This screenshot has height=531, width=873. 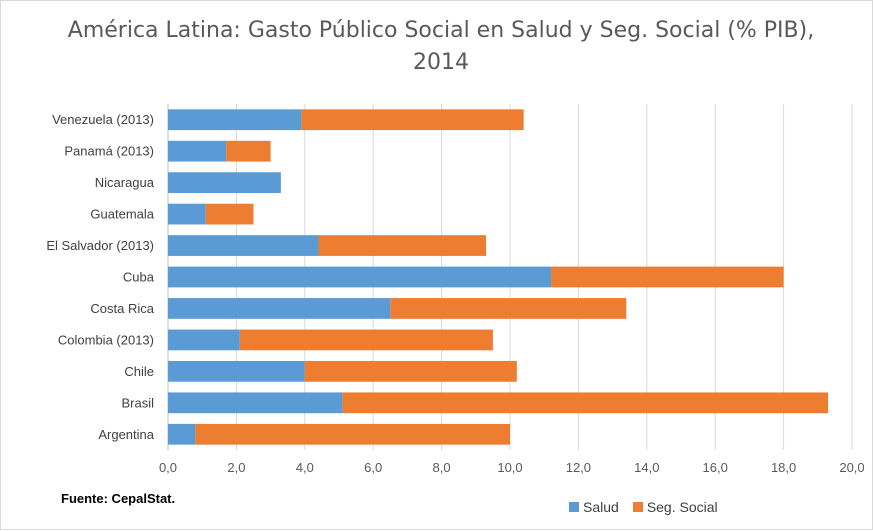 I want to click on legend-item-salud: Salud, so click(x=594, y=507).